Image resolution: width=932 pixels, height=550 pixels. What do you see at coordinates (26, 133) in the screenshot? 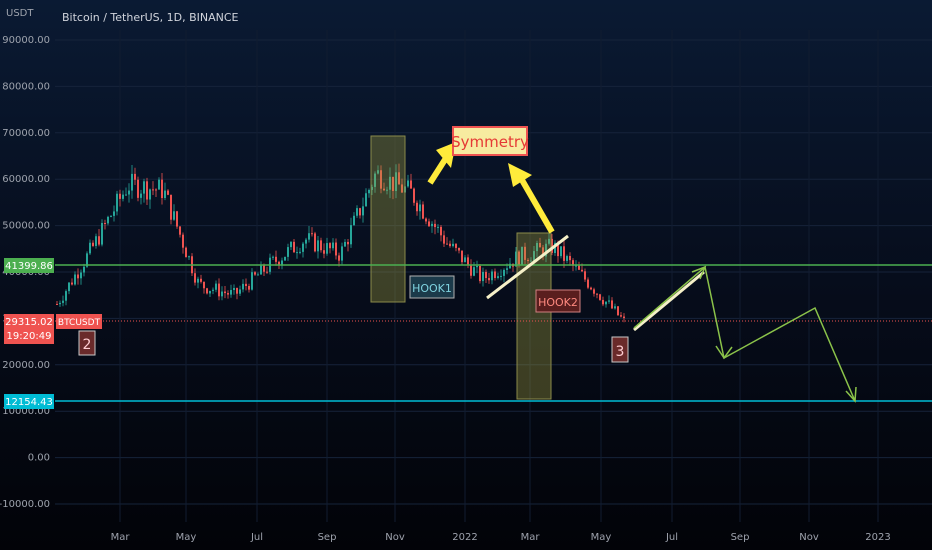
I see `price-tick-label: 70000.00` at bounding box center [26, 133].